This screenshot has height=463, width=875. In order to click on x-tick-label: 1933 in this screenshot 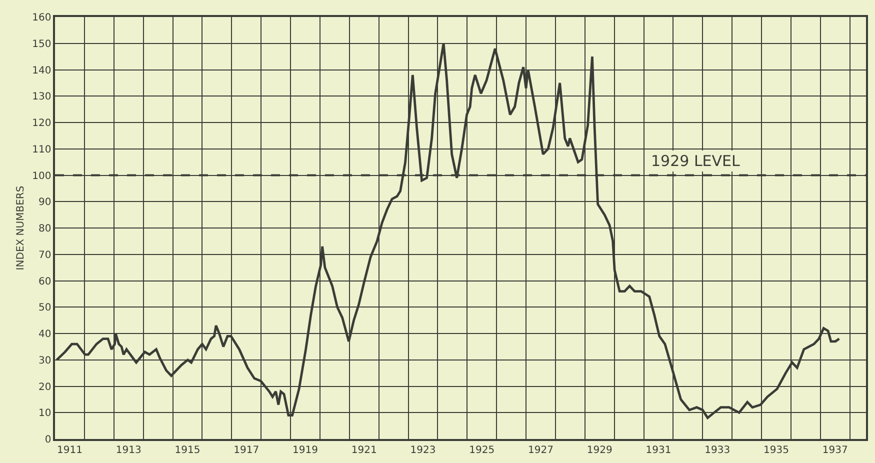, I will do `click(717, 450)`.